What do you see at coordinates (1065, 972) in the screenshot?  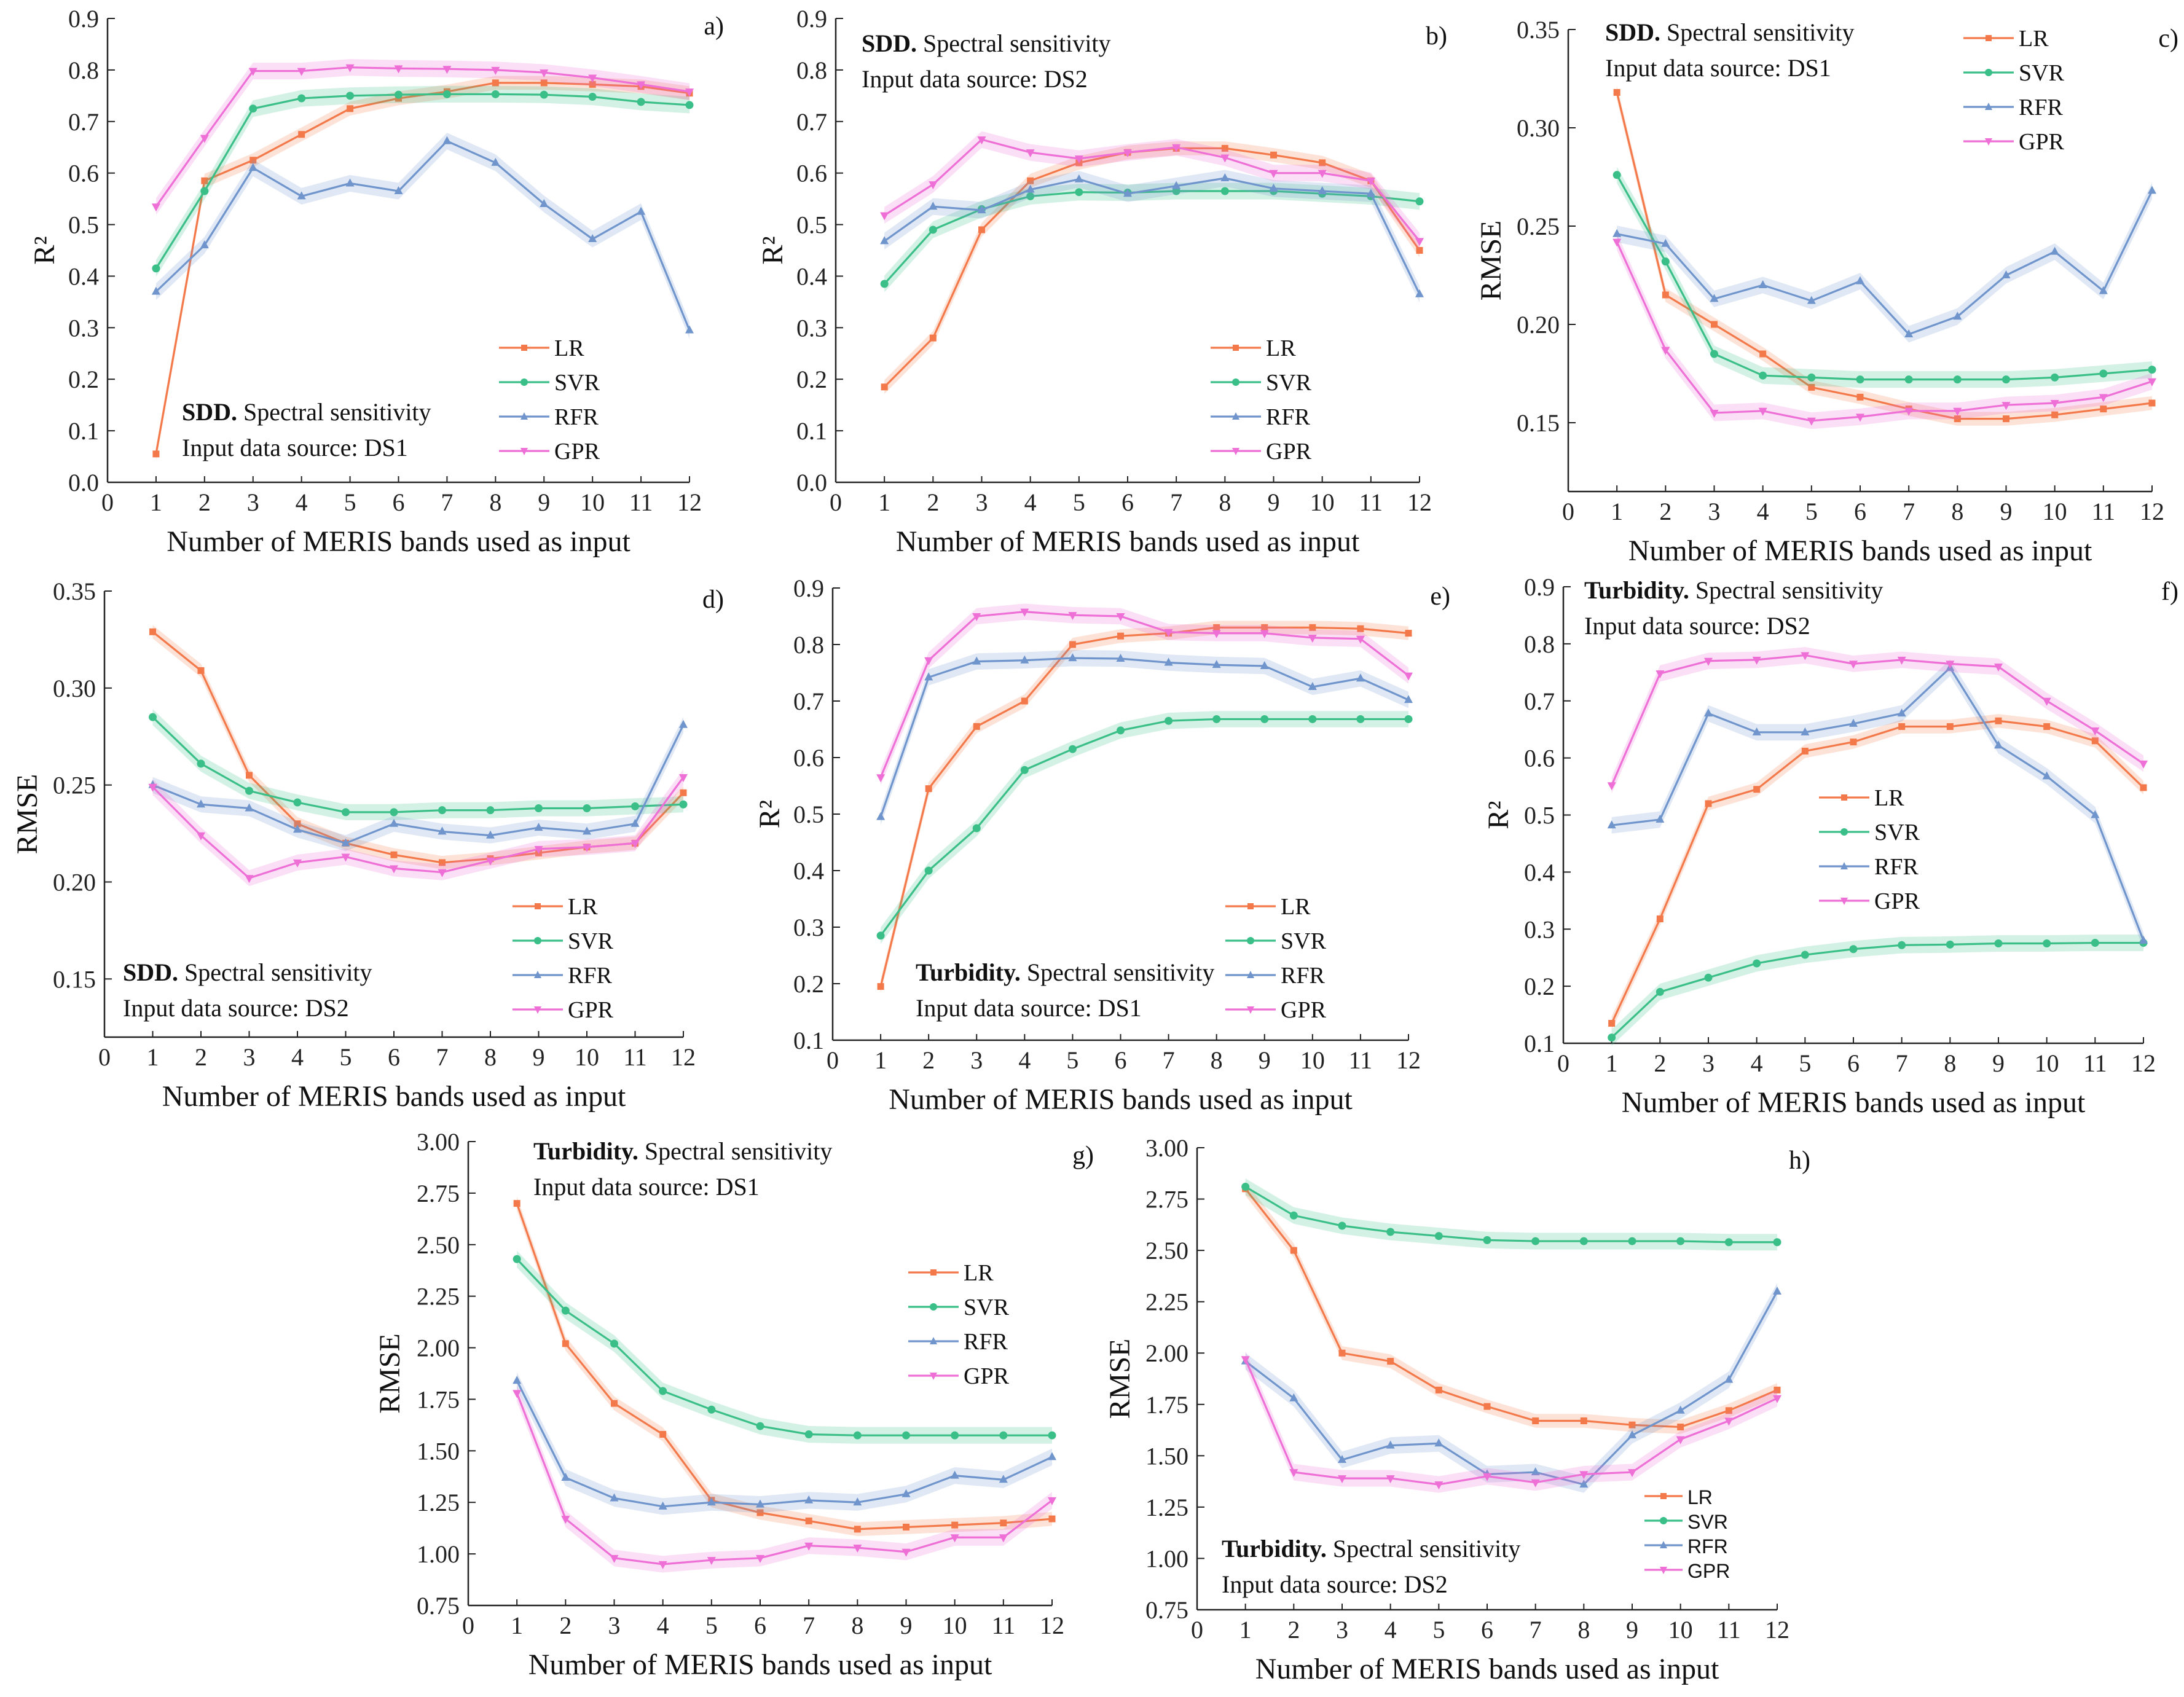 I see `panel-title: Turbidity. Spectral sensitivity` at bounding box center [1065, 972].